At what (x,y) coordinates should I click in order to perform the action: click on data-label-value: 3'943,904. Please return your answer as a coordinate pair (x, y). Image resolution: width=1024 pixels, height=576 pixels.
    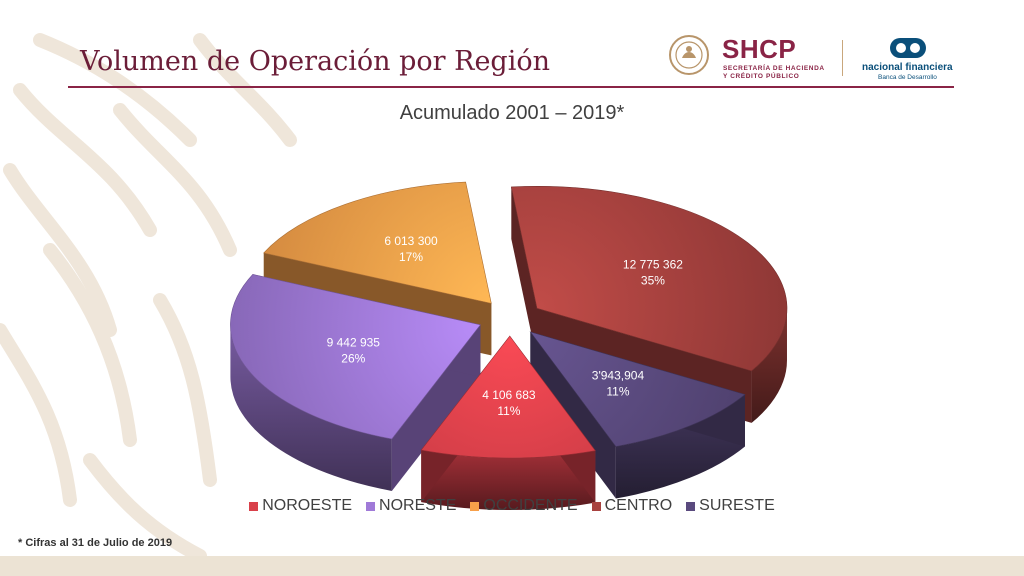
    Looking at the image, I should click on (618, 376).